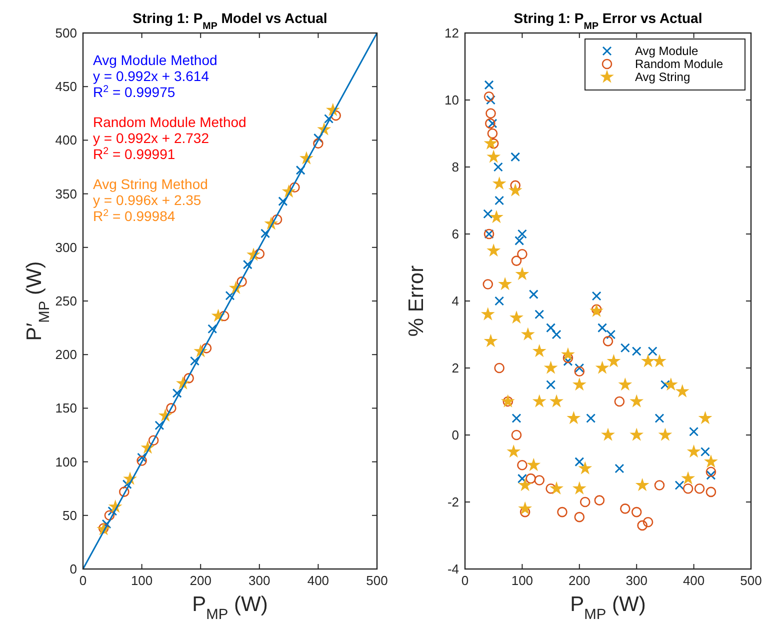  I want to click on y-tick-label: 8, so click(455, 167).